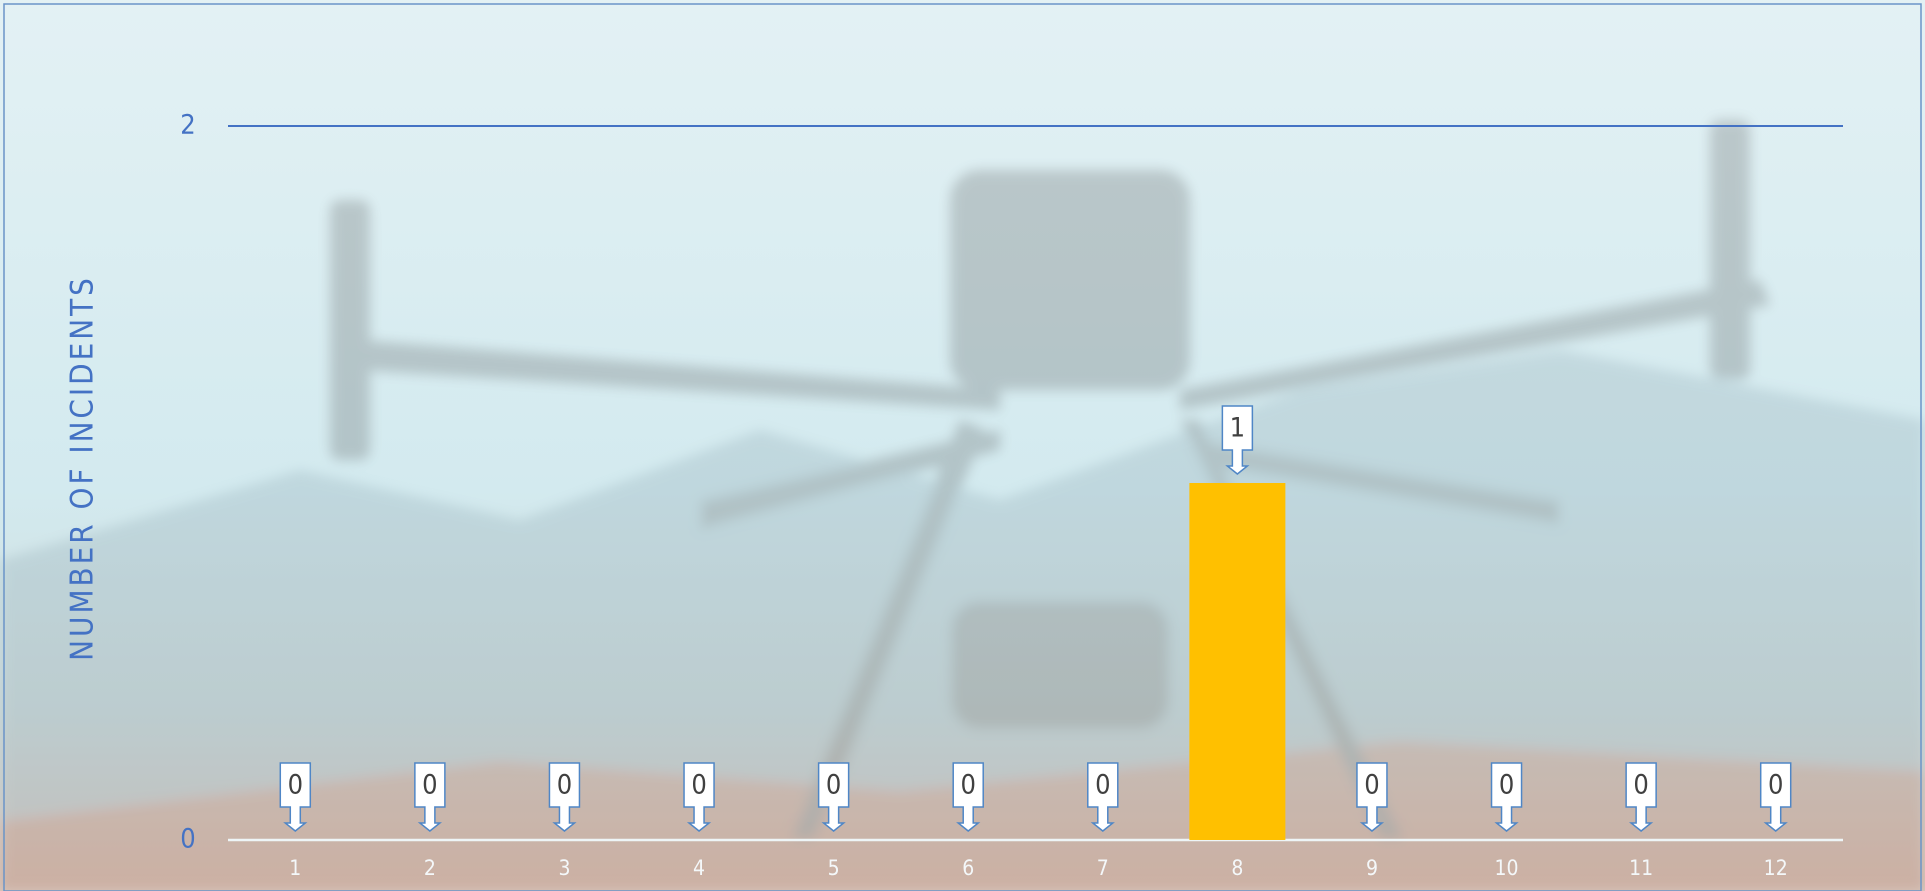  What do you see at coordinates (187, 839) in the screenshot?
I see `y-tick-label: 0` at bounding box center [187, 839].